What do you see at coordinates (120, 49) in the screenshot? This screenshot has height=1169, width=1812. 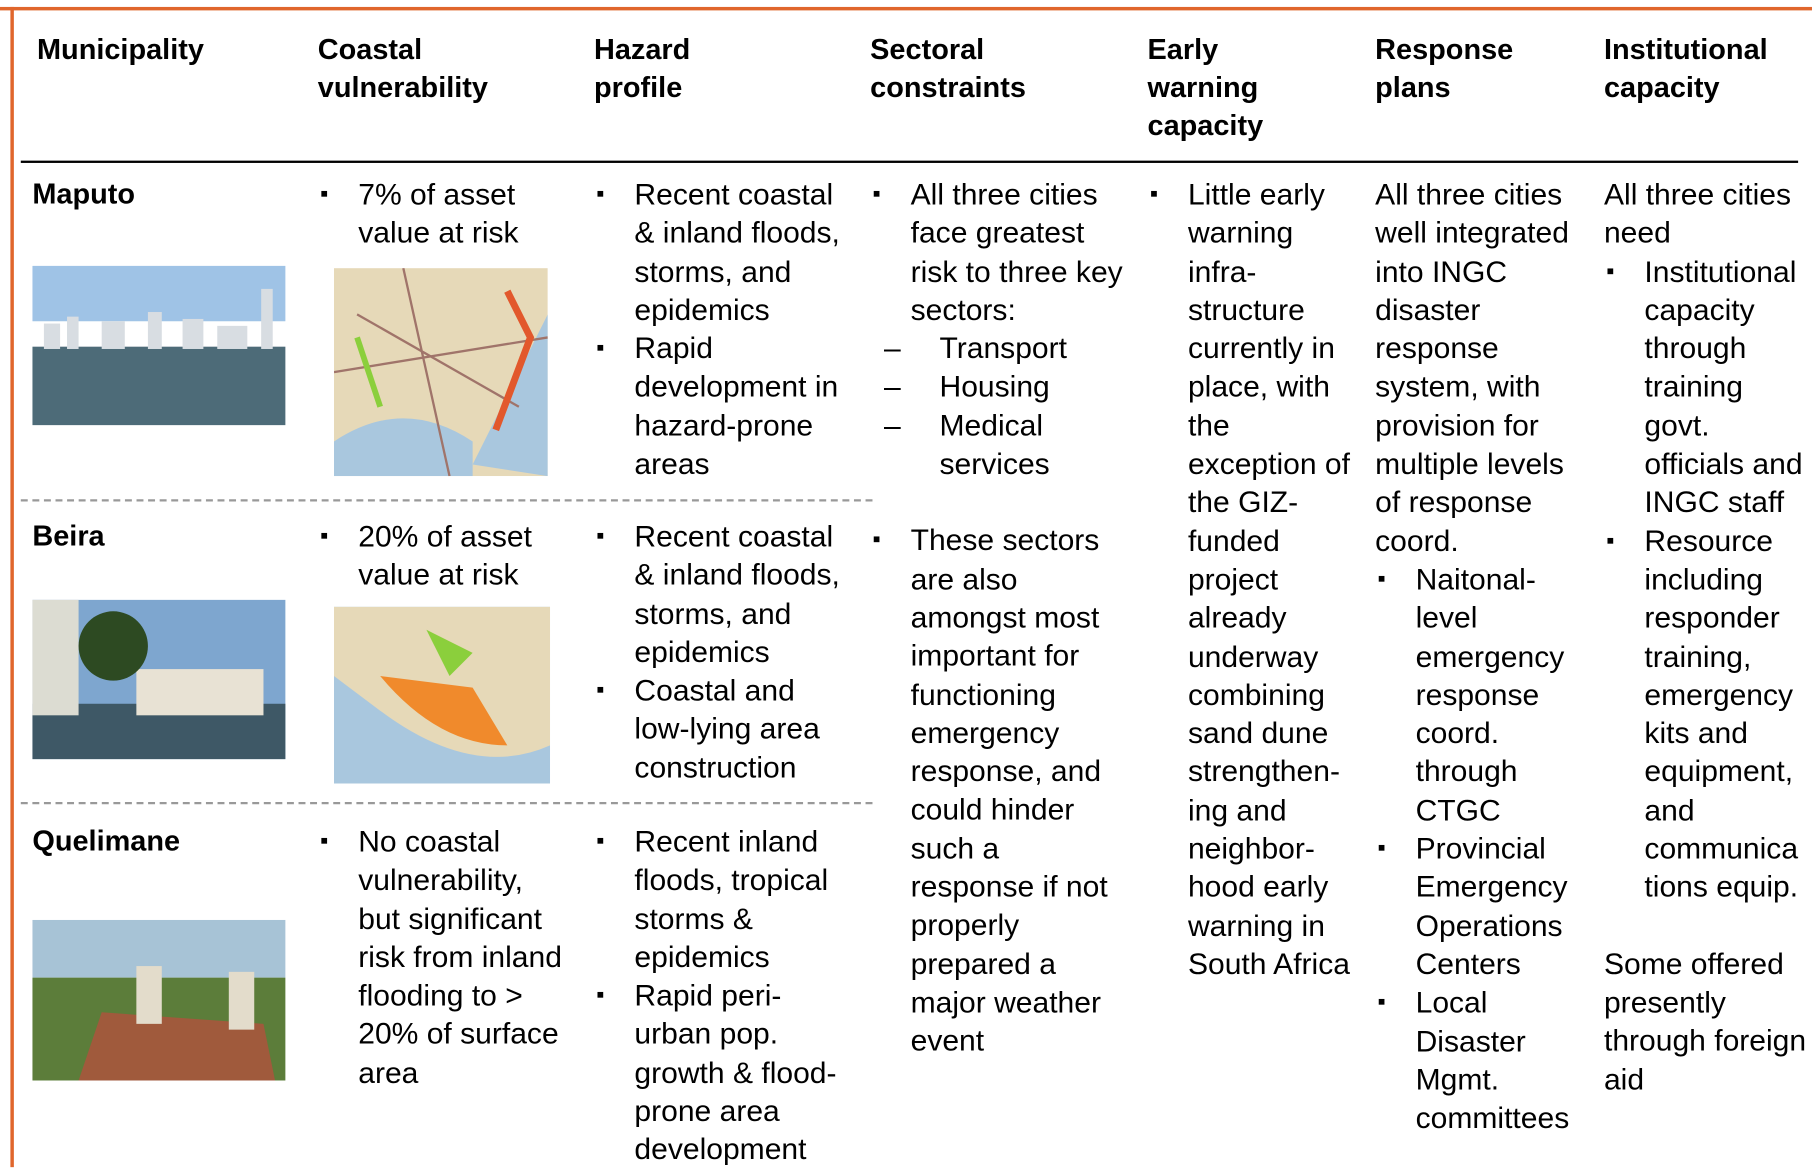 I see `column-header: Municipality` at bounding box center [120, 49].